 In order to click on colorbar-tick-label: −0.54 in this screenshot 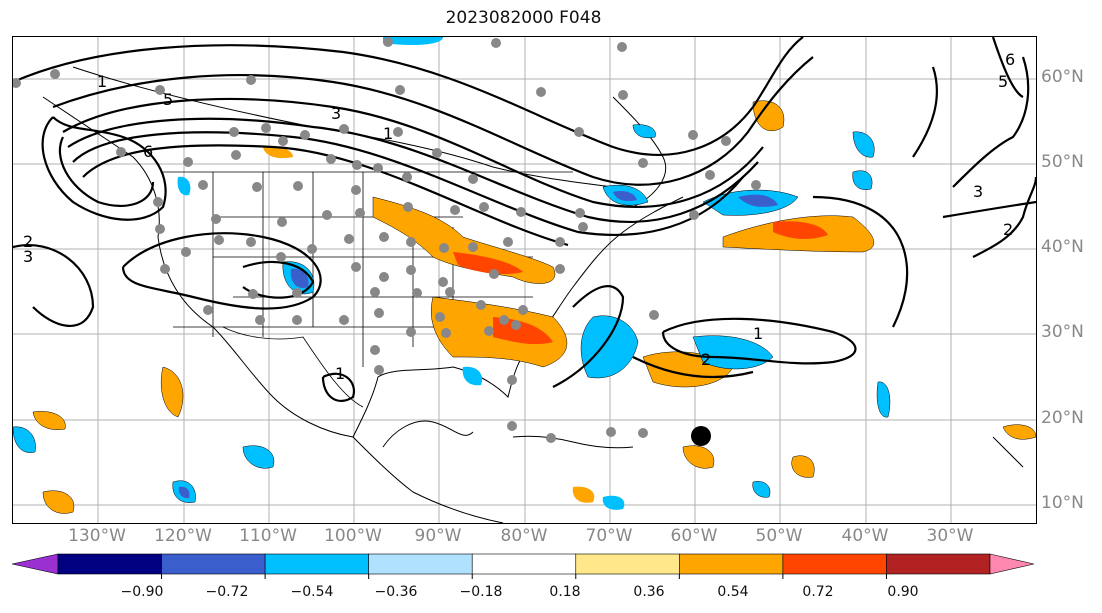, I will do `click(312, 592)`.